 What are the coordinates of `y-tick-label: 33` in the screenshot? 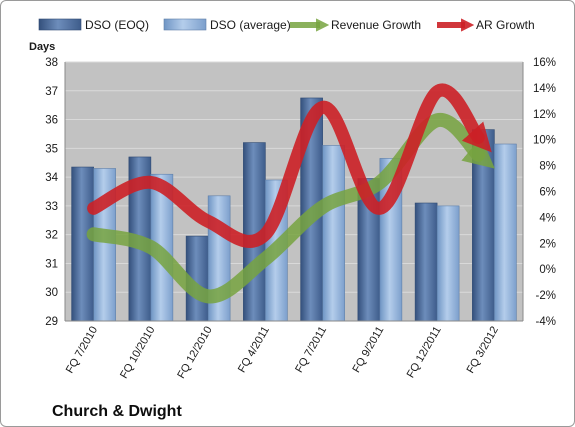 It's located at (51, 207).